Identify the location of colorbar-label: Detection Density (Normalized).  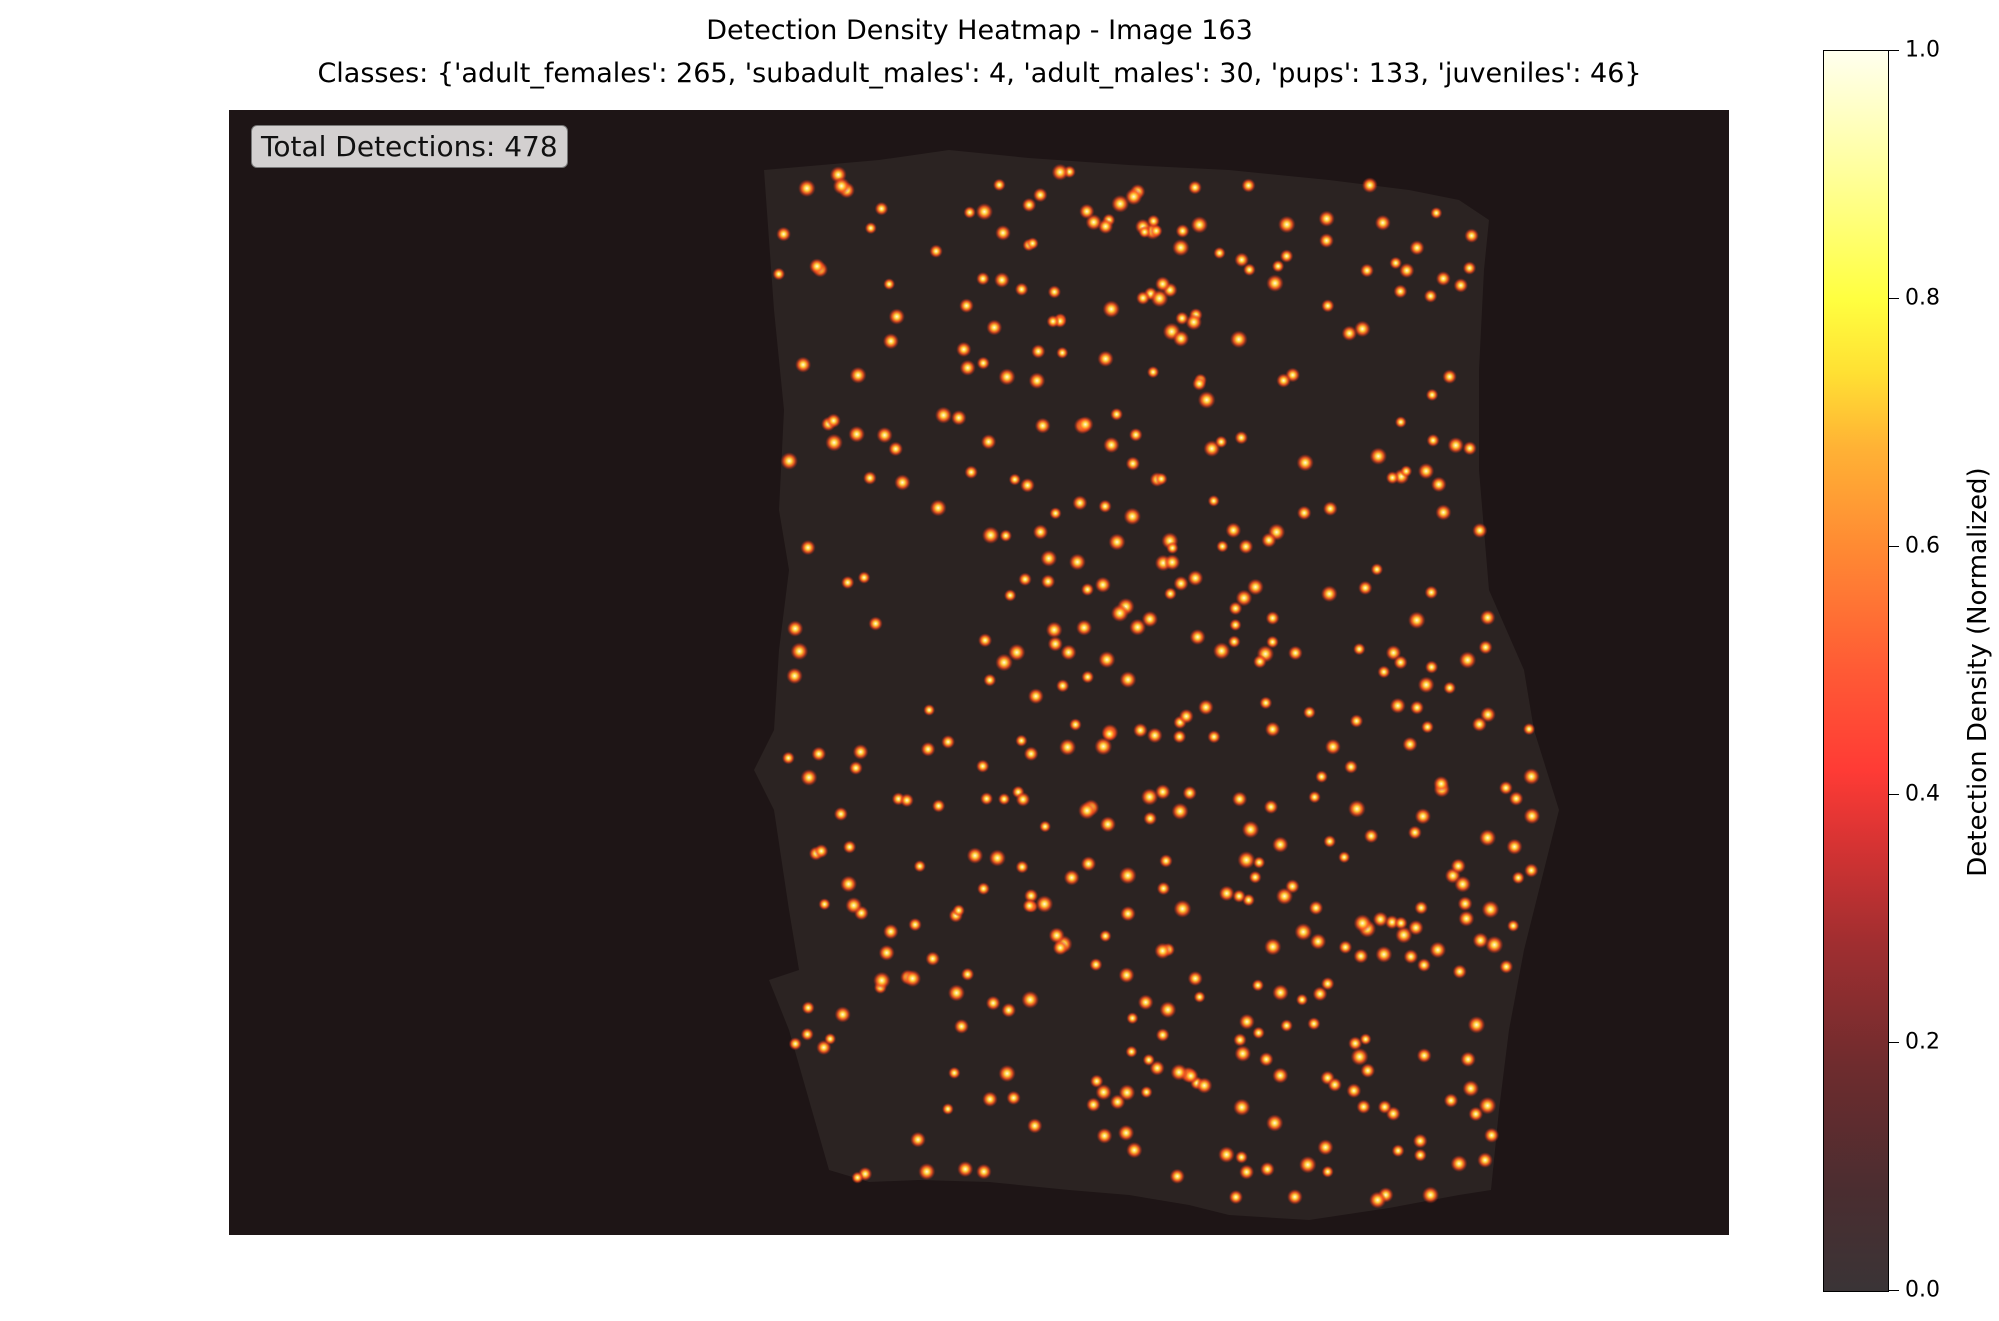
(1978, 672).